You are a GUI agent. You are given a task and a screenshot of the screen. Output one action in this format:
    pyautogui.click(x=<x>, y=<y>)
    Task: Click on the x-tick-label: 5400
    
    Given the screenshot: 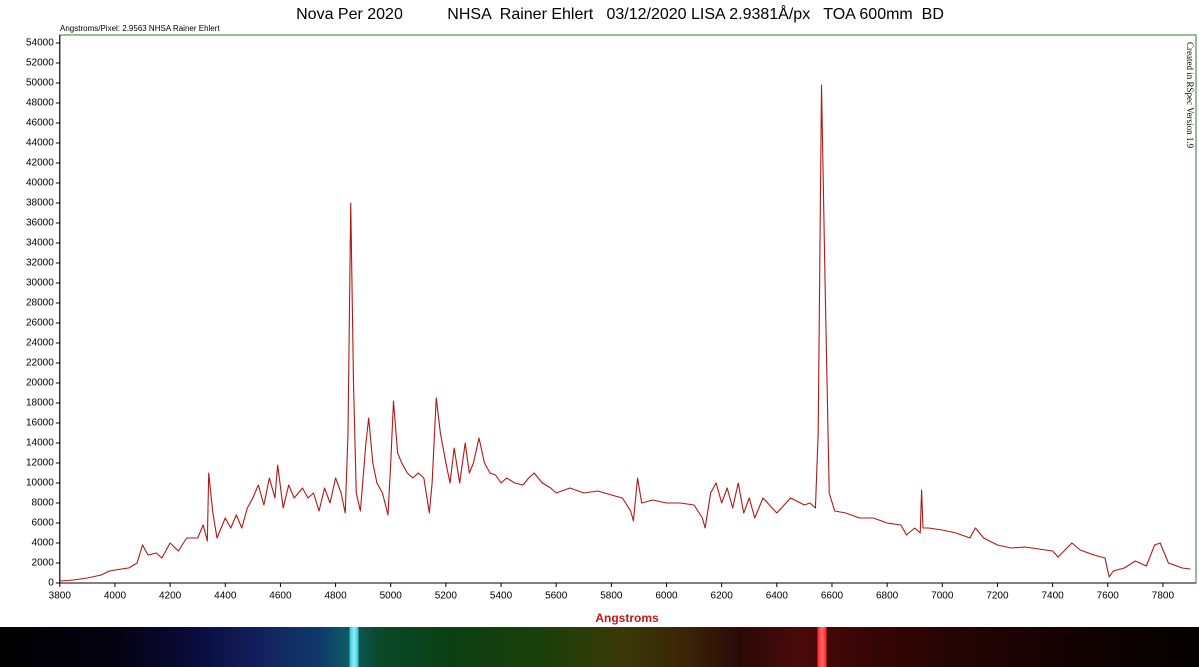 What is the action you would take?
    pyautogui.click(x=501, y=596)
    